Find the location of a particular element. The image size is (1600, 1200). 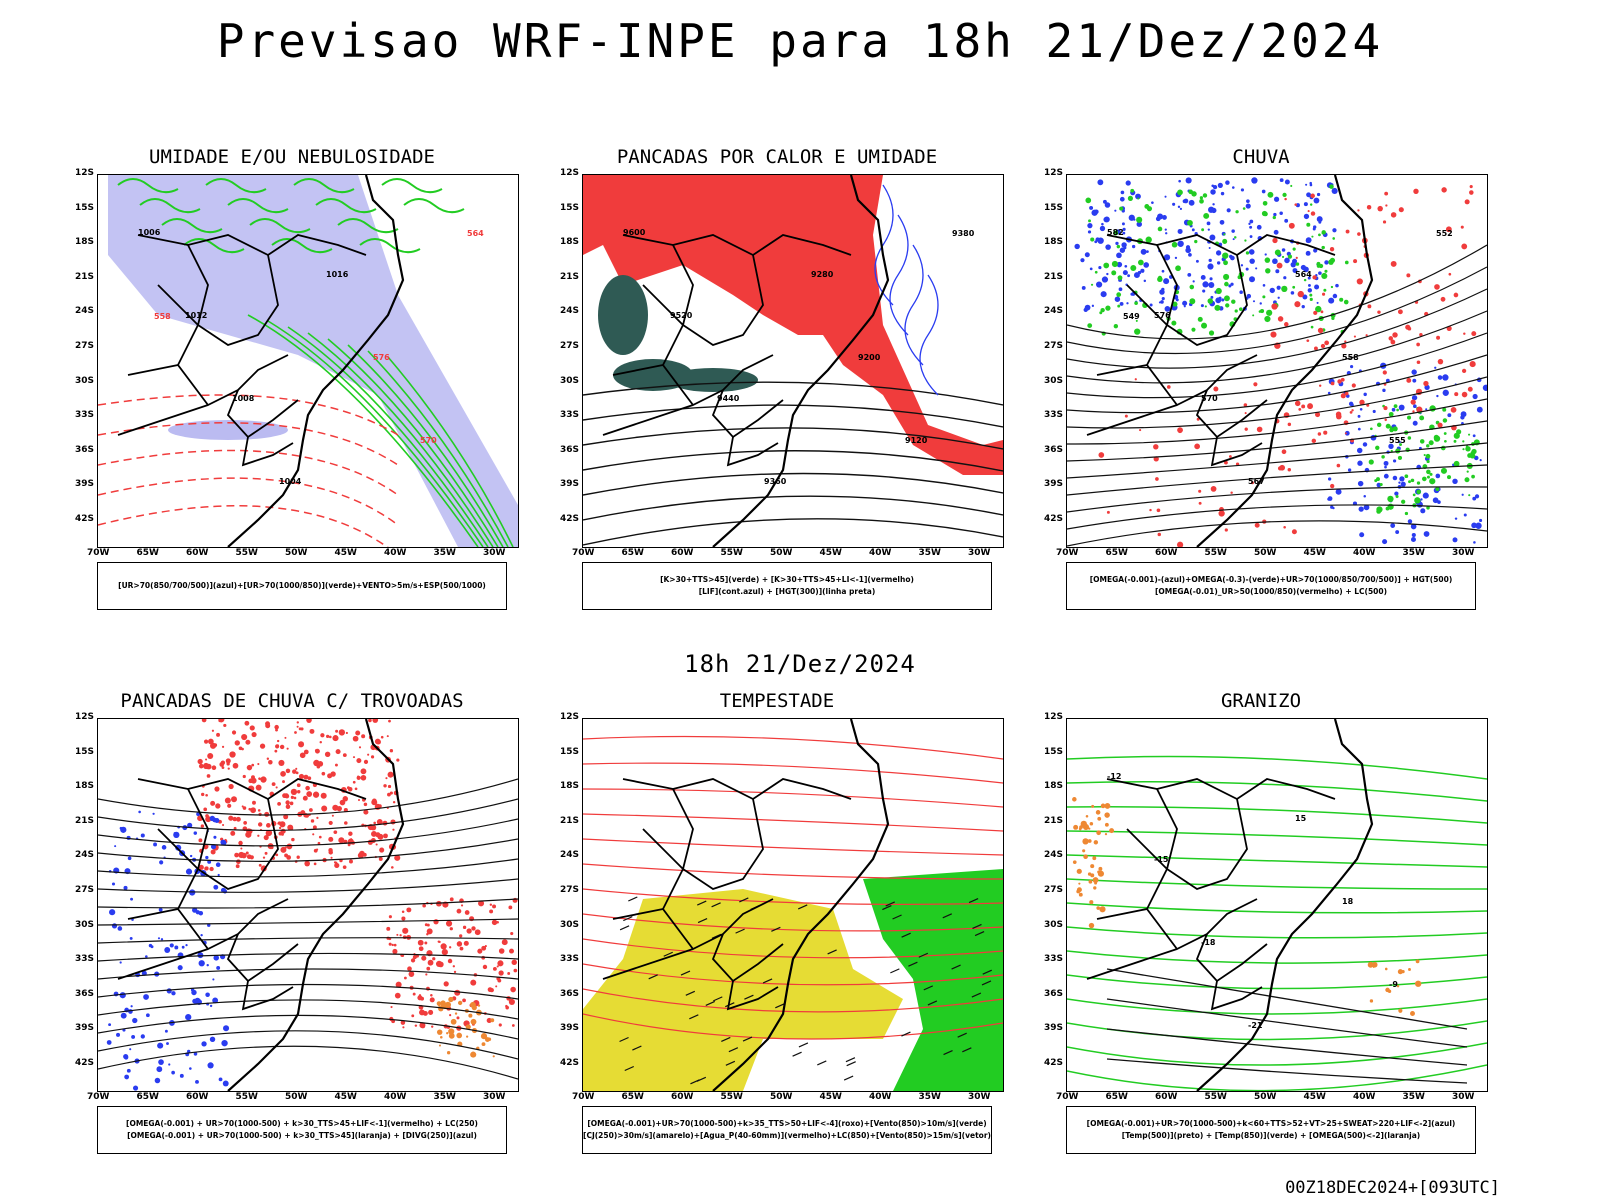

lat-tick-label: 24S is located at coordinates (1054, 855).